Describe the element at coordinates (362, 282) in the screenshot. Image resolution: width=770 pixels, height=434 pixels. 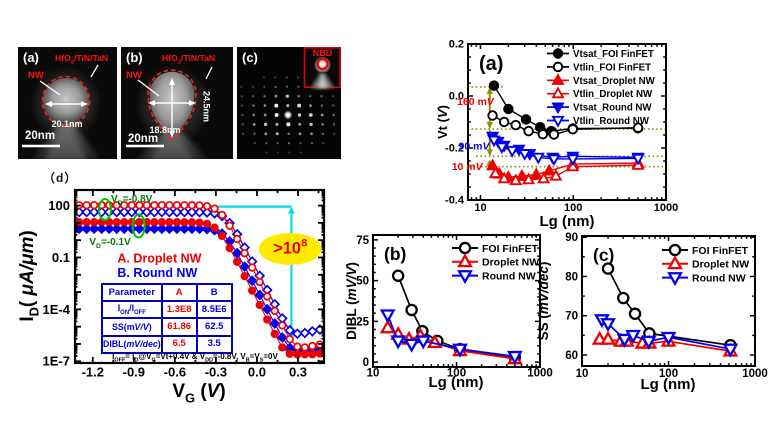
I see `svg-text: 50` at that location.